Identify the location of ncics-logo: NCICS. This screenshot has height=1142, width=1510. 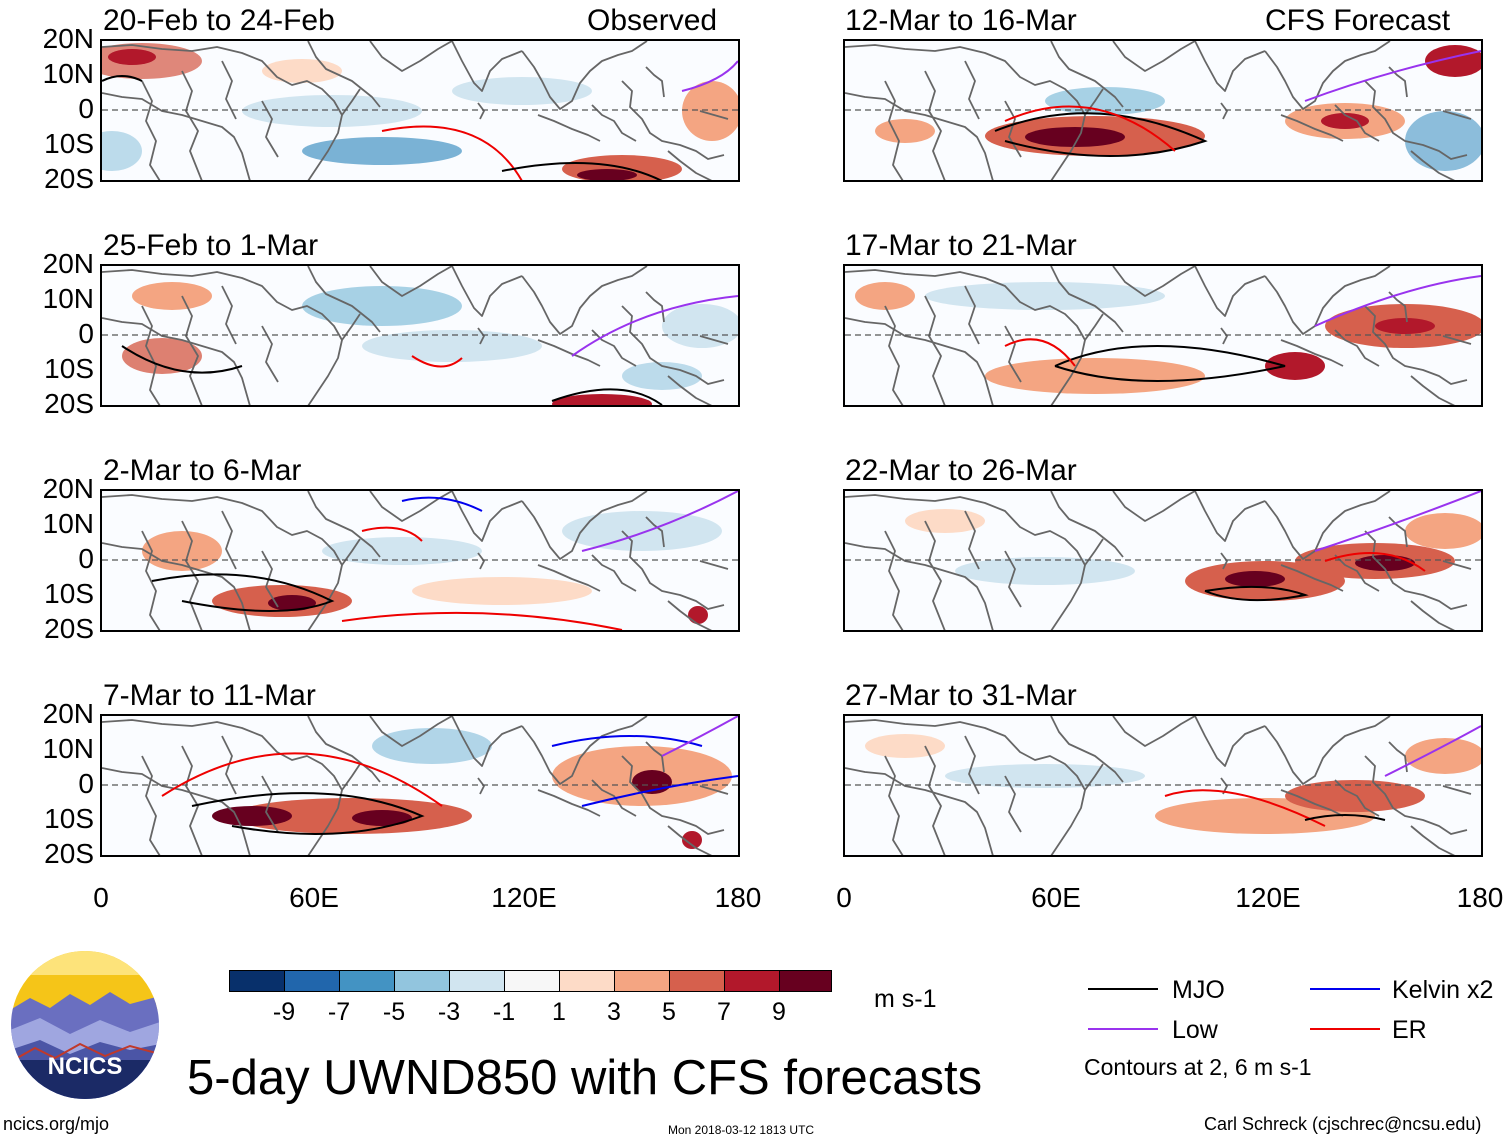
(85, 1025).